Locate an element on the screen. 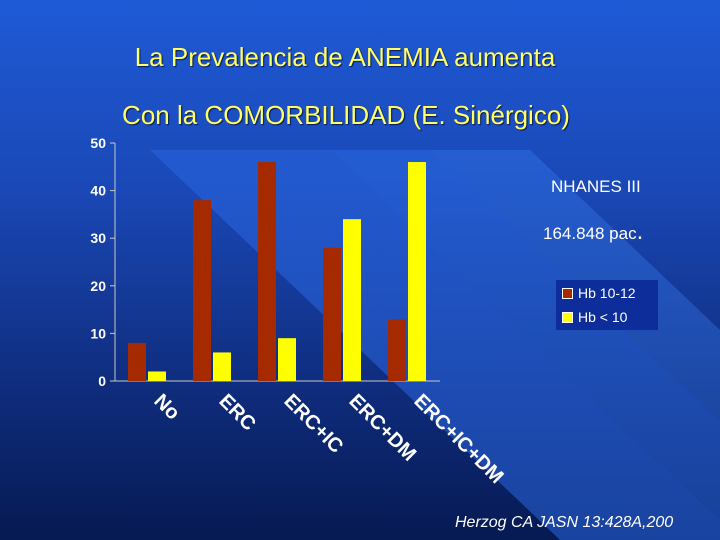 The width and height of the screenshot is (720, 540). slide-title-line-2: Con la COMORBILIDAD (E. Sinérgico) is located at coordinates (346, 115).